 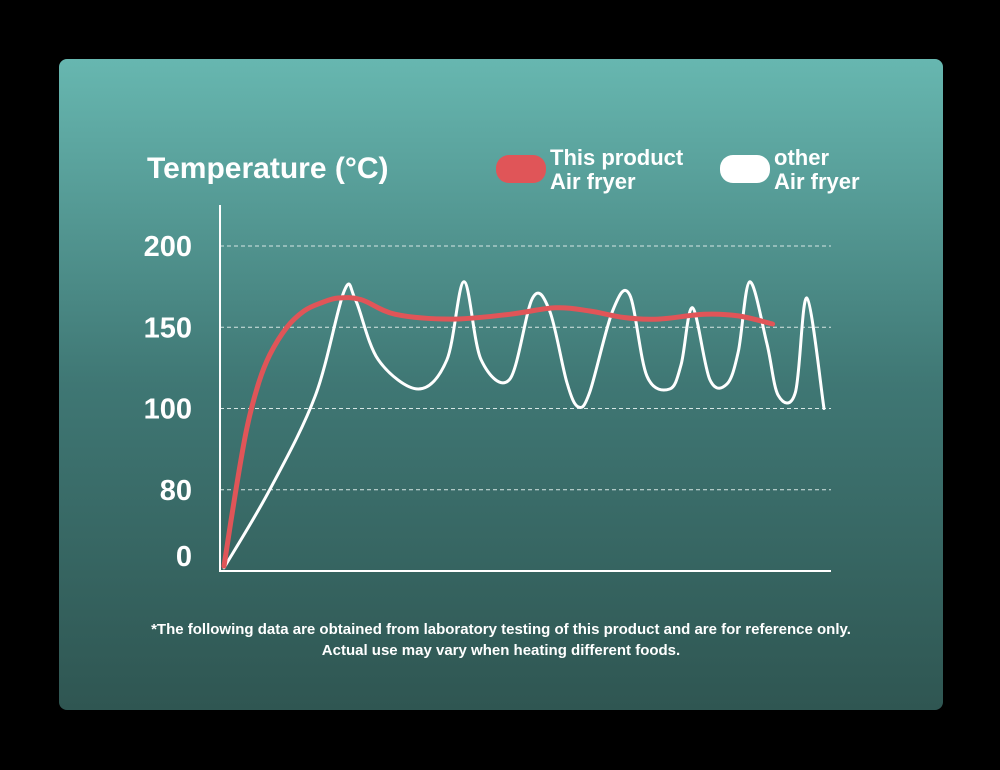 I want to click on y-tick-labels: 0 80 100 150 200, so click(x=168, y=402).